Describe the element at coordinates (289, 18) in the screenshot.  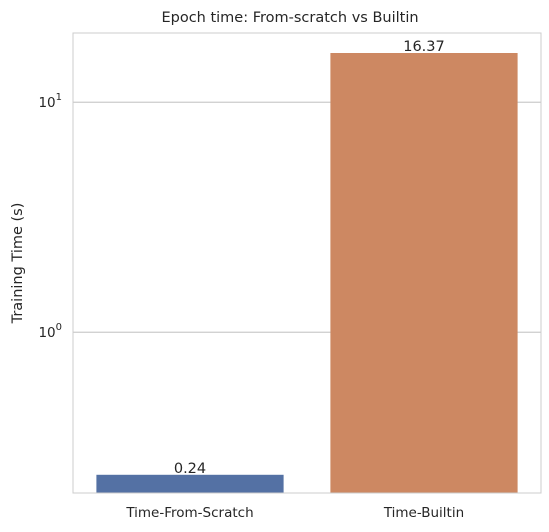
I see `chart-title: Epoch time: From-scratch vs Builtin` at that location.